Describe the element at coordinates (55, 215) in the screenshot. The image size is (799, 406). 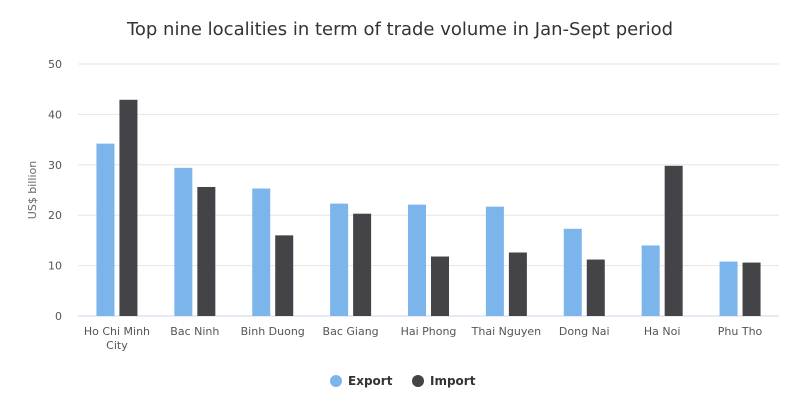
I see `y-tick-label: 20` at that location.